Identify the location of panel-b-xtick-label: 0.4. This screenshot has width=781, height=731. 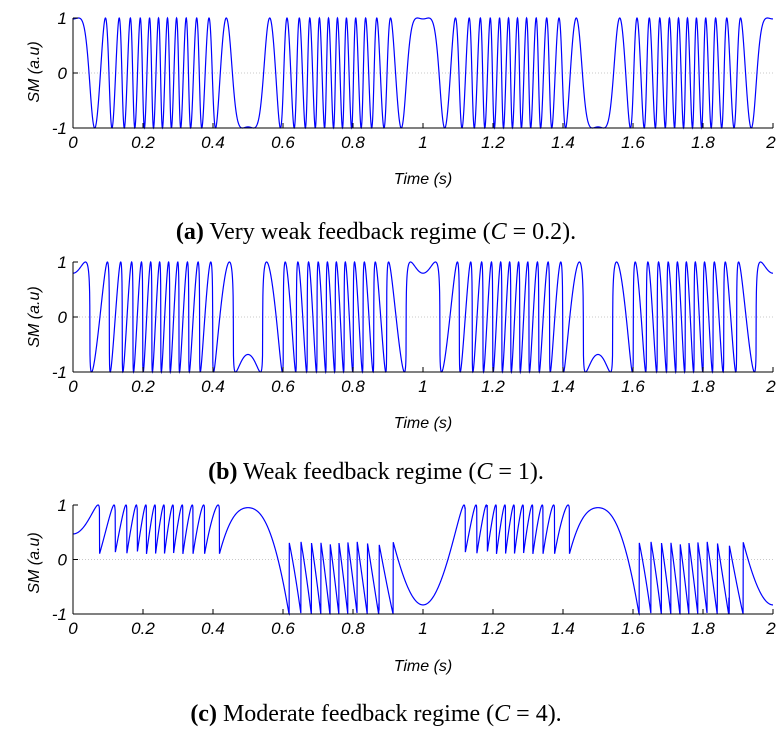
(213, 386).